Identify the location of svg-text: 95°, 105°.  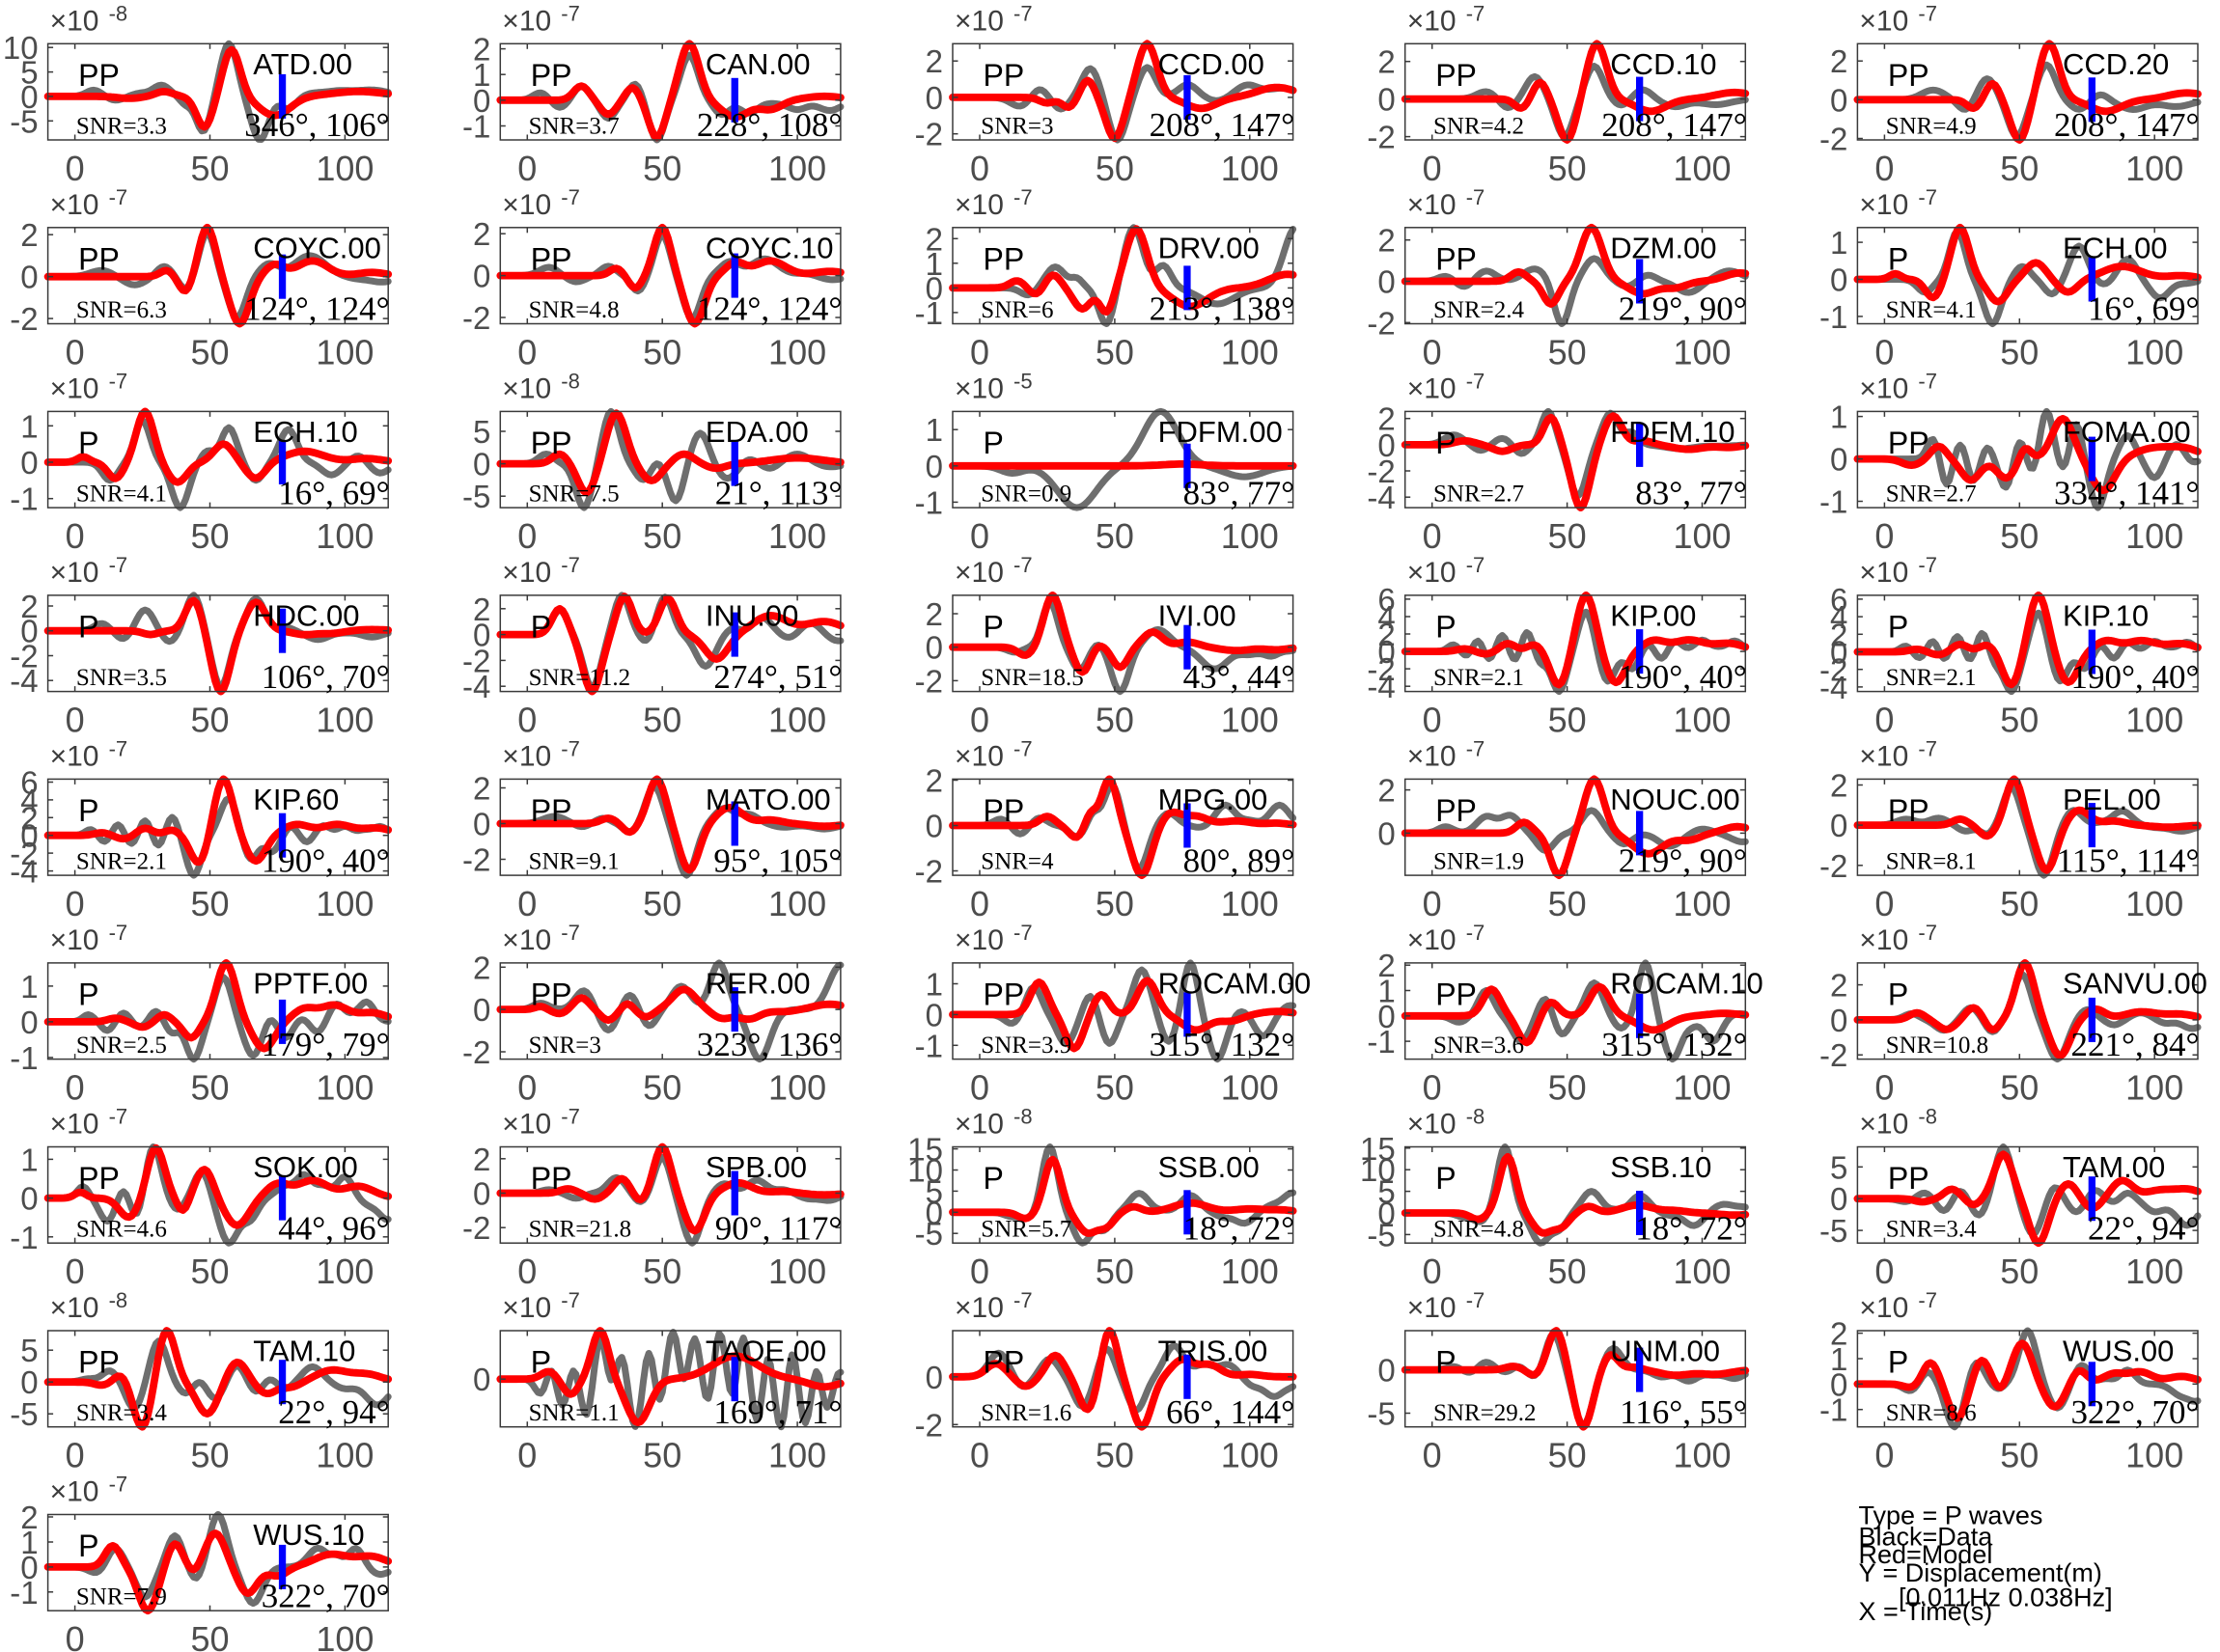
(778, 860).